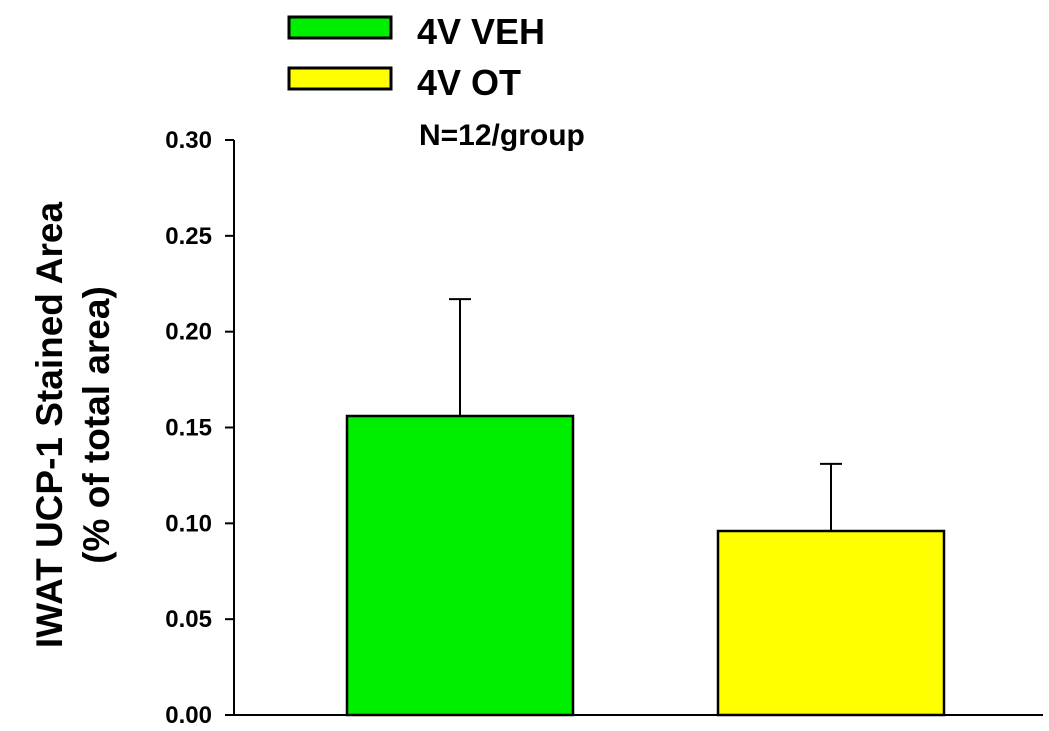 Image resolution: width=1049 pixels, height=731 pixels. What do you see at coordinates (188, 236) in the screenshot?
I see `y-tick-label: 0.25` at bounding box center [188, 236].